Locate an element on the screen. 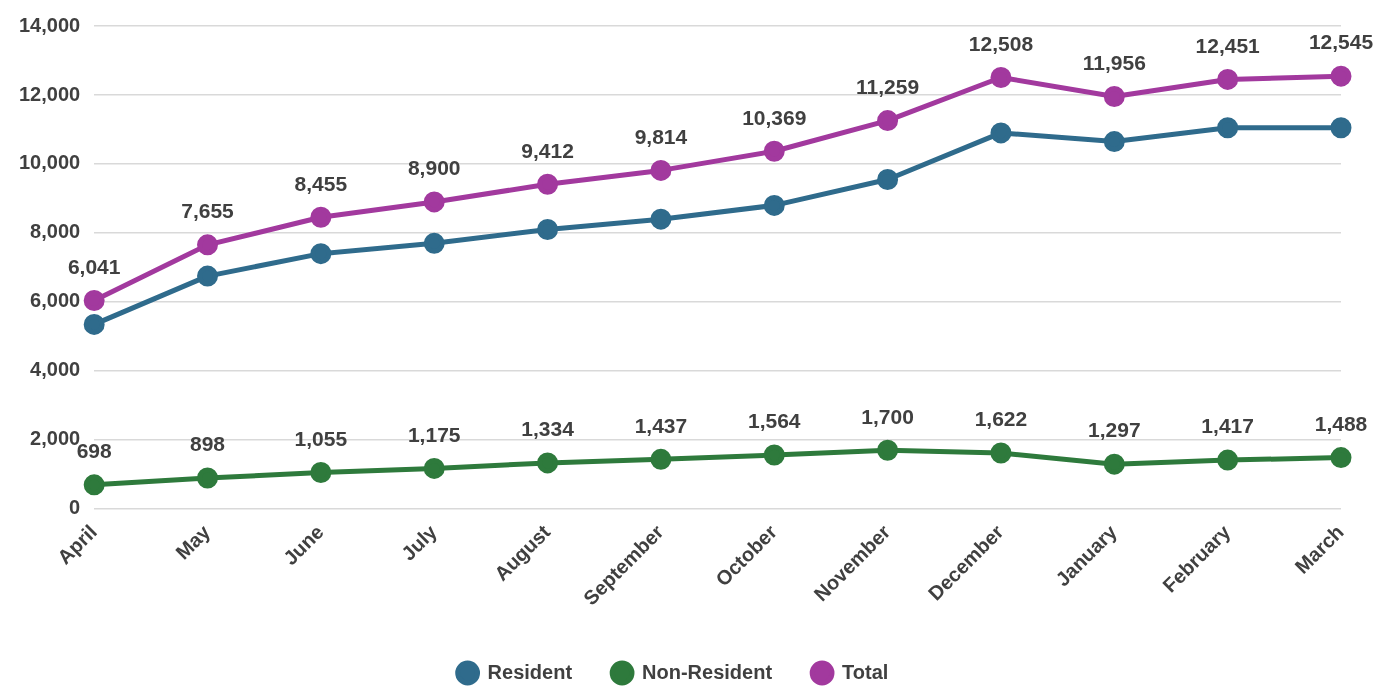  legend-label: Resident is located at coordinates (530, 671).